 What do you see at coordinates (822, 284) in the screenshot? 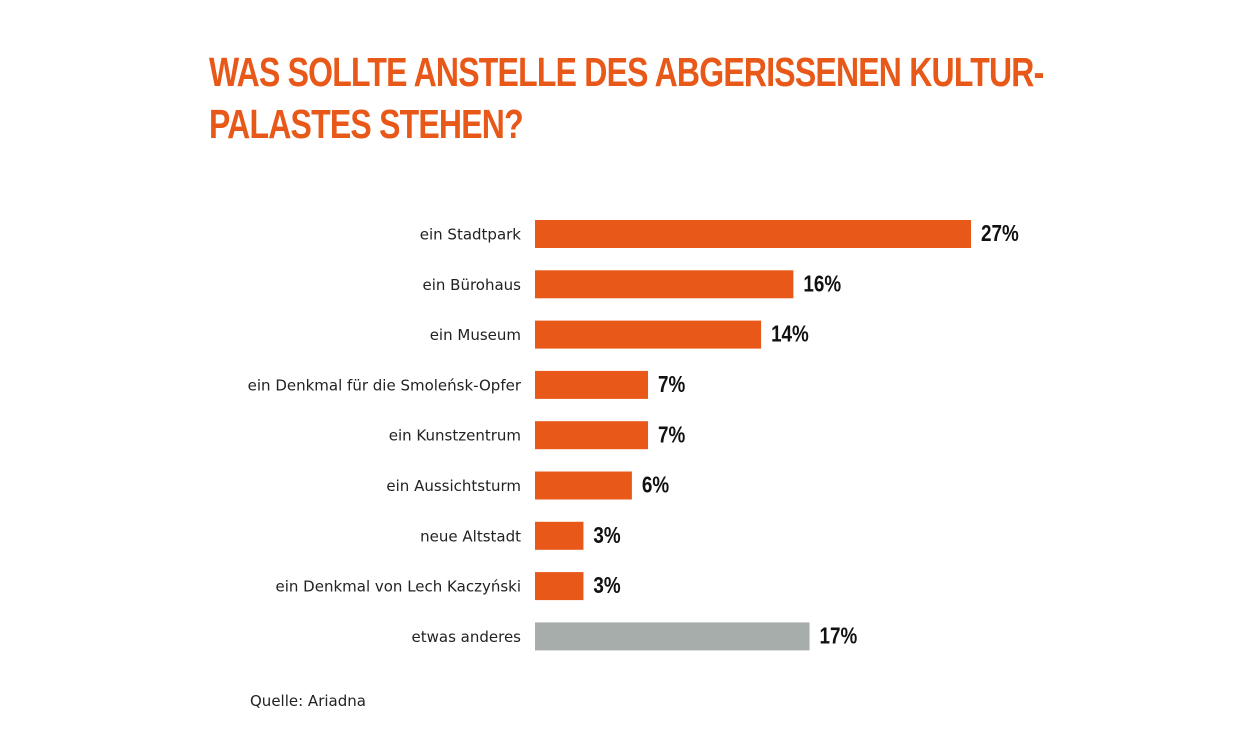
I see `value-label: 16%` at bounding box center [822, 284].